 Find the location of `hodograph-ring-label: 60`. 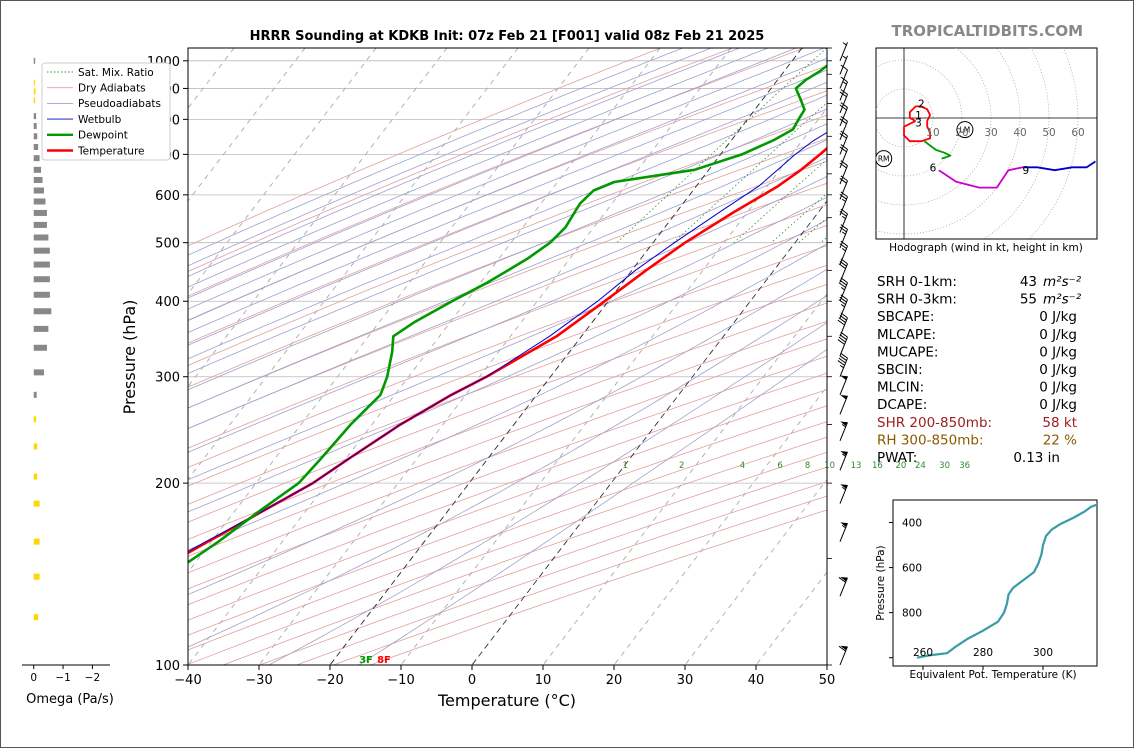

hodograph-ring-label: 60 is located at coordinates (1077, 133).